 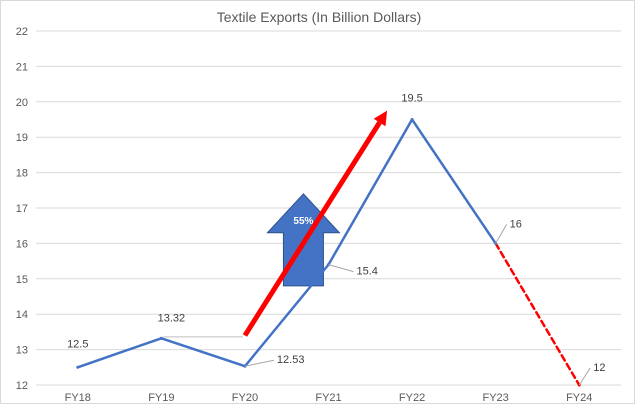 I want to click on trend-arrow-shaft, so click(x=312, y=229).